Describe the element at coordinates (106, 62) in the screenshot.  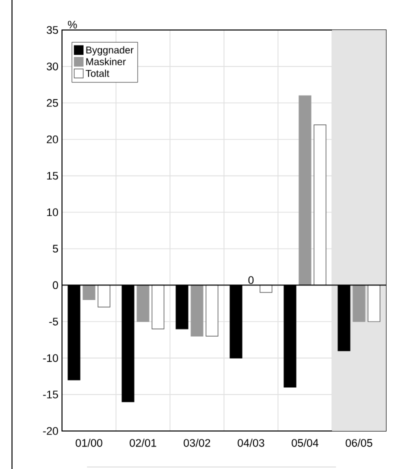
I see `legend-label: Maskiner` at that location.